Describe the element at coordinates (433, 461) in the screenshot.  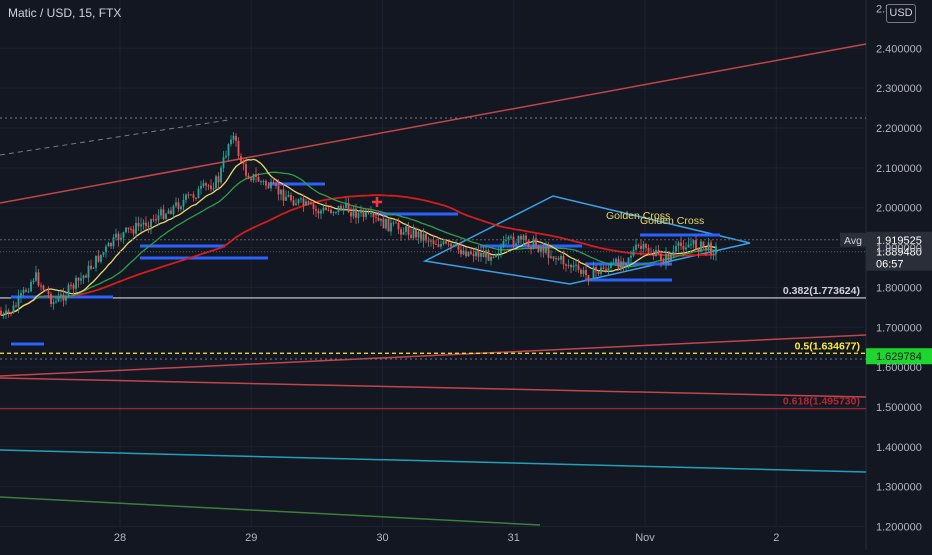
I see `teal-trend-line` at that location.